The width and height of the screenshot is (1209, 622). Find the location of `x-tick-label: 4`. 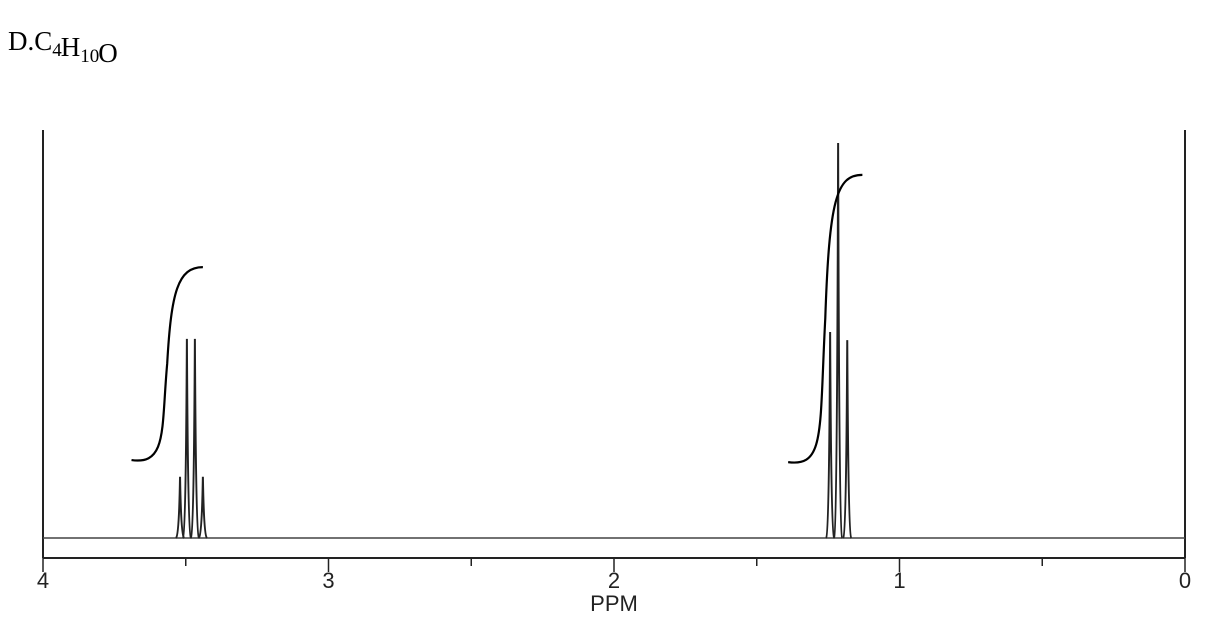

x-tick-label: 4 is located at coordinates (43, 580).